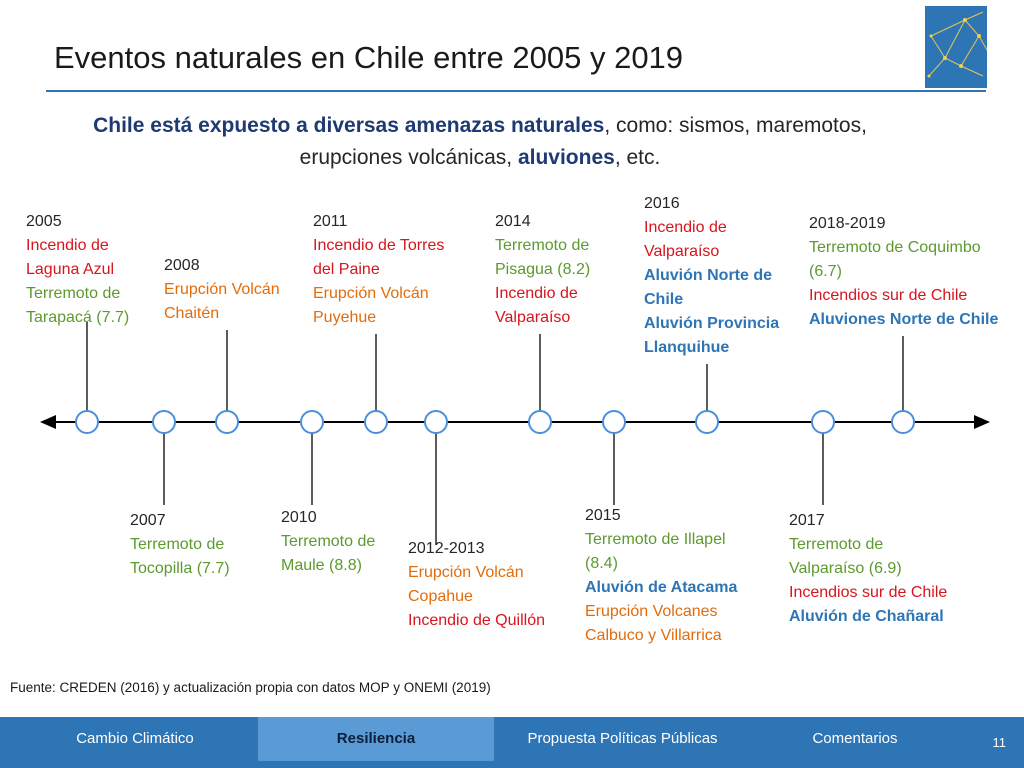 Image resolution: width=1024 pixels, height=768 pixels. I want to click on event-year: 2017, so click(807, 520).